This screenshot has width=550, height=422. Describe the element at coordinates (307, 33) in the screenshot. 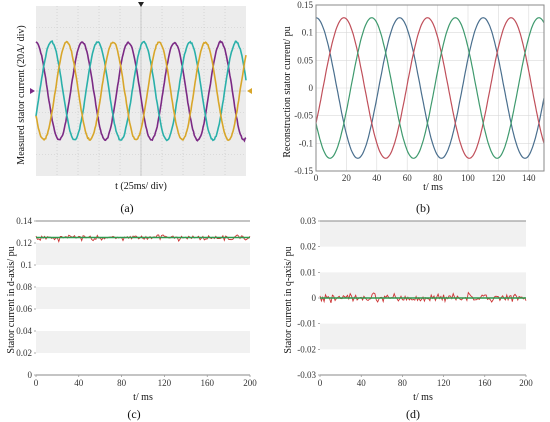

I see `panel-b-ytick-label: 0.1` at that location.